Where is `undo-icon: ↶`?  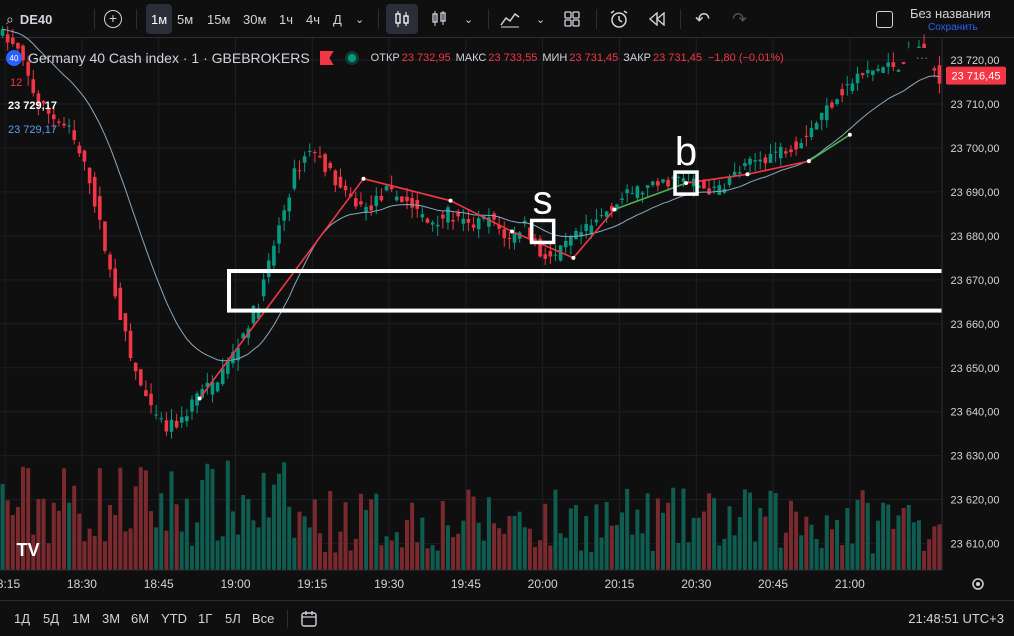
undo-icon: ↶ is located at coordinates (703, 18).